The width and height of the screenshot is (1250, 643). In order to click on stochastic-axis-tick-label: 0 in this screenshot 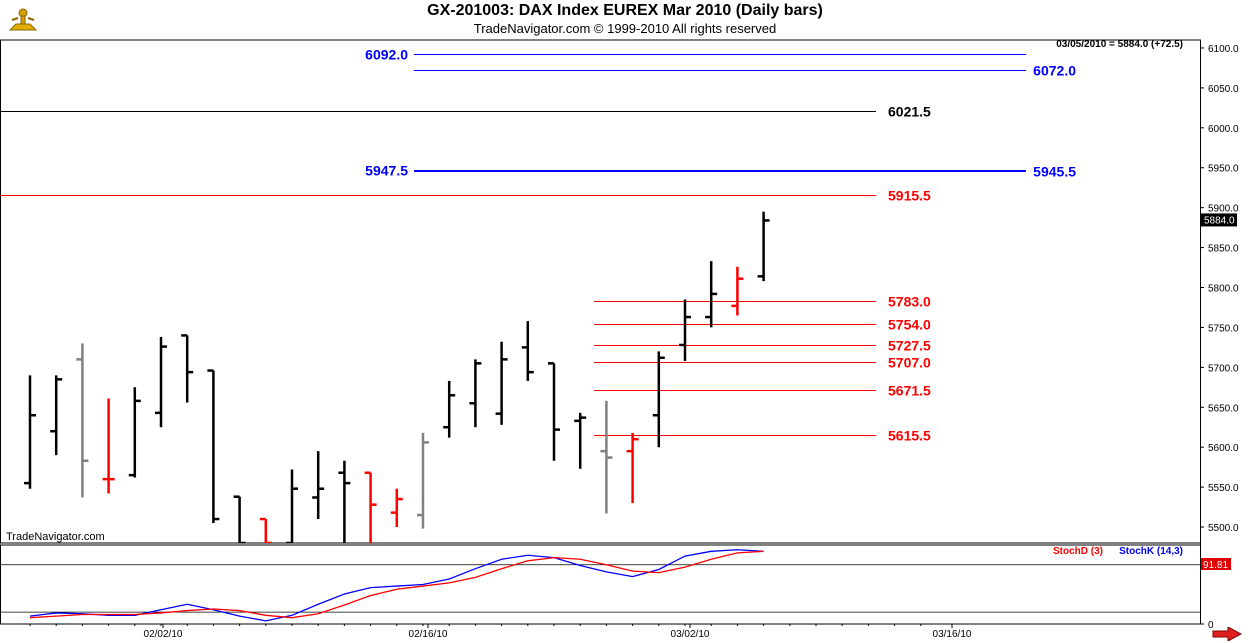, I will do `click(1211, 625)`.